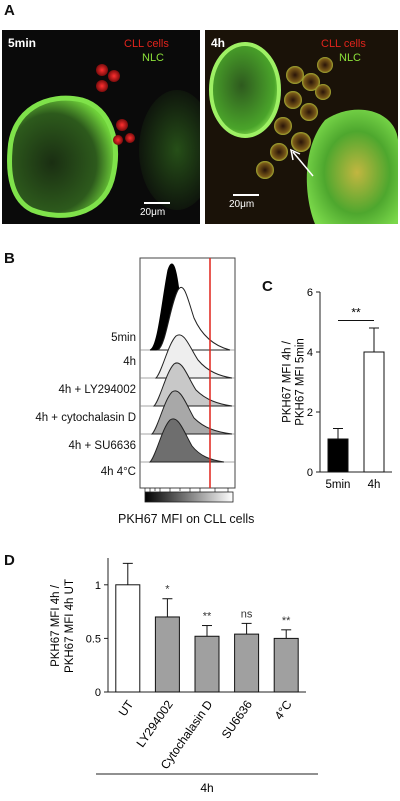  Describe the element at coordinates (102, 446) in the screenshot. I see `flow-condition-label: 4h + SU6636` at that location.